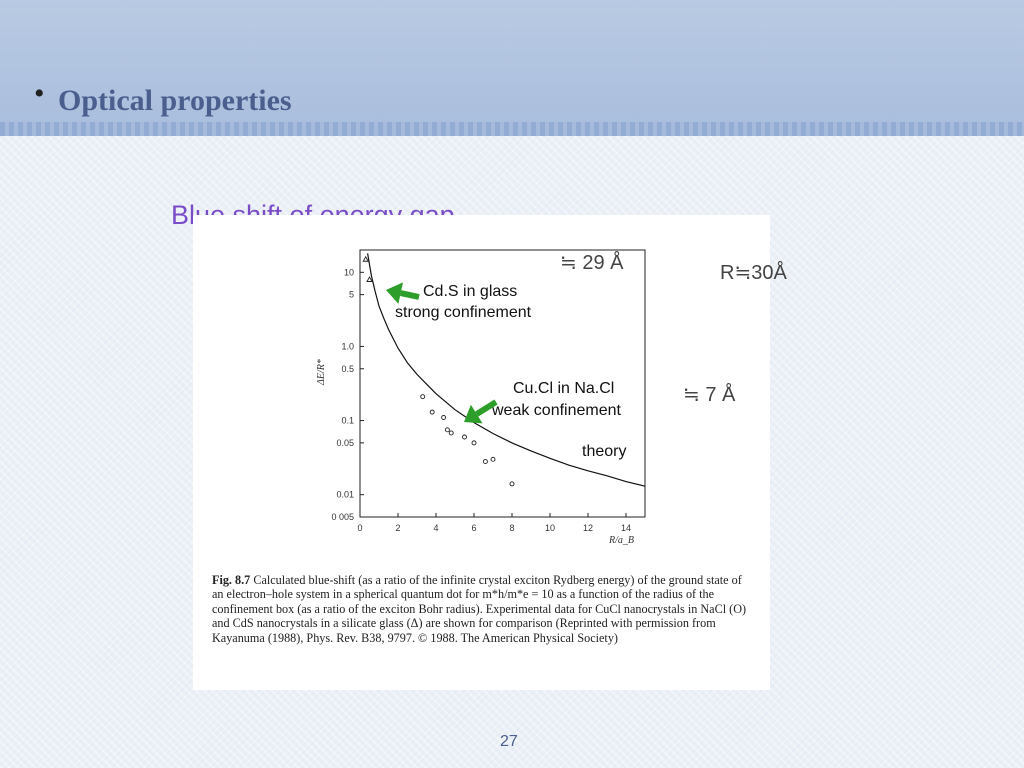 The image size is (1024, 768). I want to click on y-tick-label: 10, so click(349, 272).